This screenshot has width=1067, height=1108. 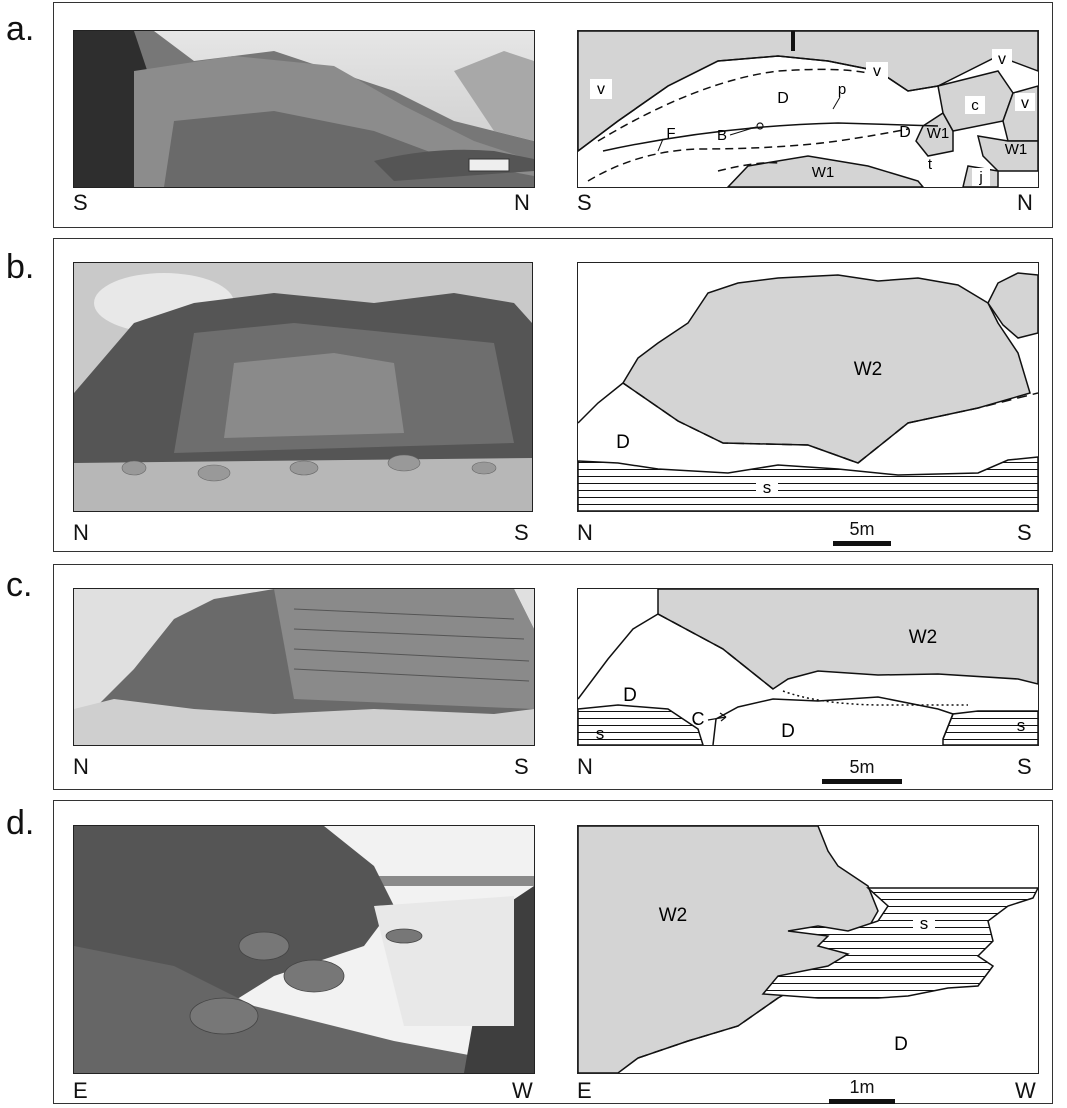 I want to click on label-s-1: s, so click(x=600, y=733).